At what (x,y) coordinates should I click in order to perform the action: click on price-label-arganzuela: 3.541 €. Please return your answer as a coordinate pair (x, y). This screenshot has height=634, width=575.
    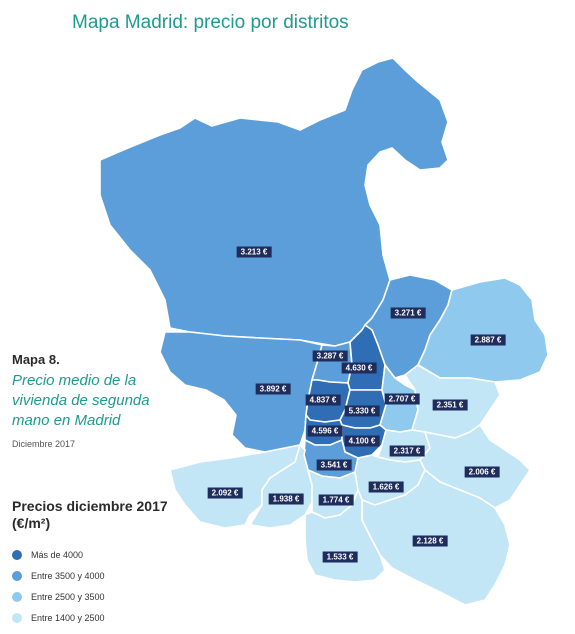
    Looking at the image, I should click on (334, 465).